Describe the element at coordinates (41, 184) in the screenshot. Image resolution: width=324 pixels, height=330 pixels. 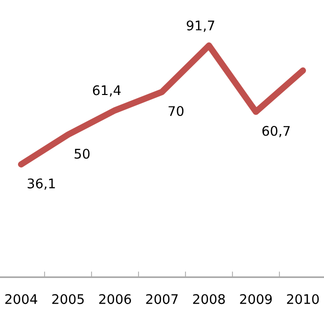
I see `data-label: 36,1` at that location.